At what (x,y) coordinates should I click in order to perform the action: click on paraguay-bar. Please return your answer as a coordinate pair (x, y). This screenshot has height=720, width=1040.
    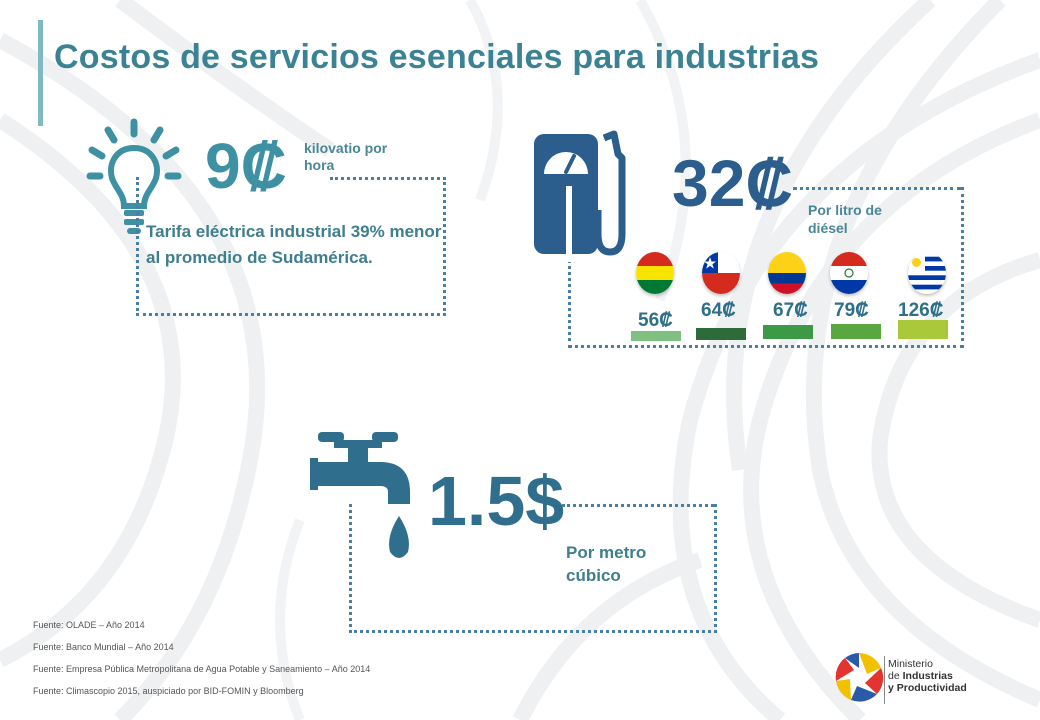
    Looking at the image, I should click on (856, 331).